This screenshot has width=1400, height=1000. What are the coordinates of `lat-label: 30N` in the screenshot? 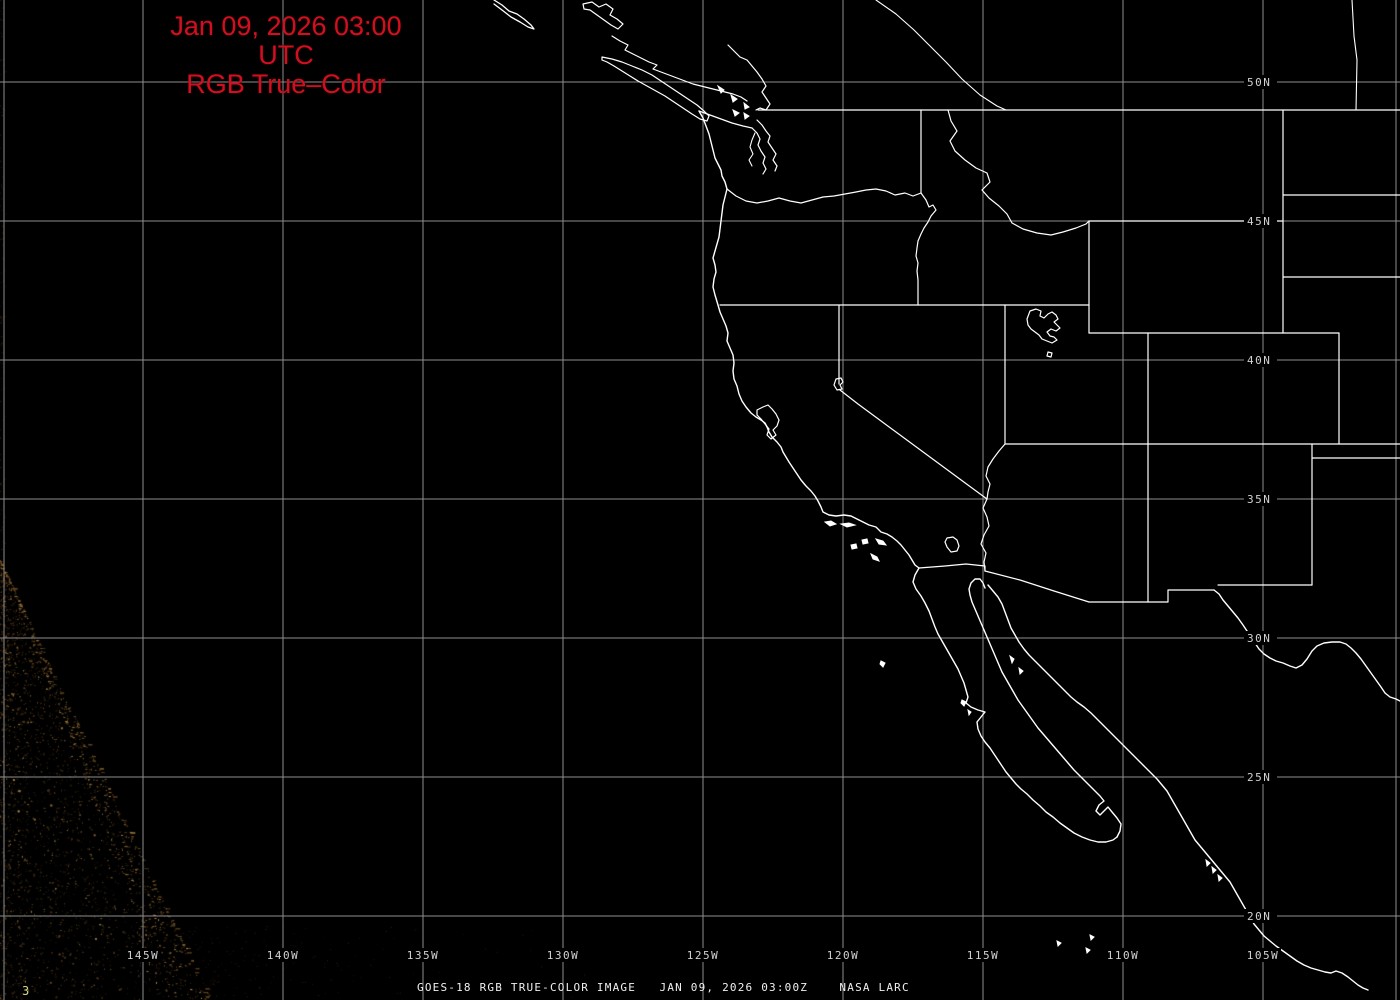 It's located at (1259, 638).